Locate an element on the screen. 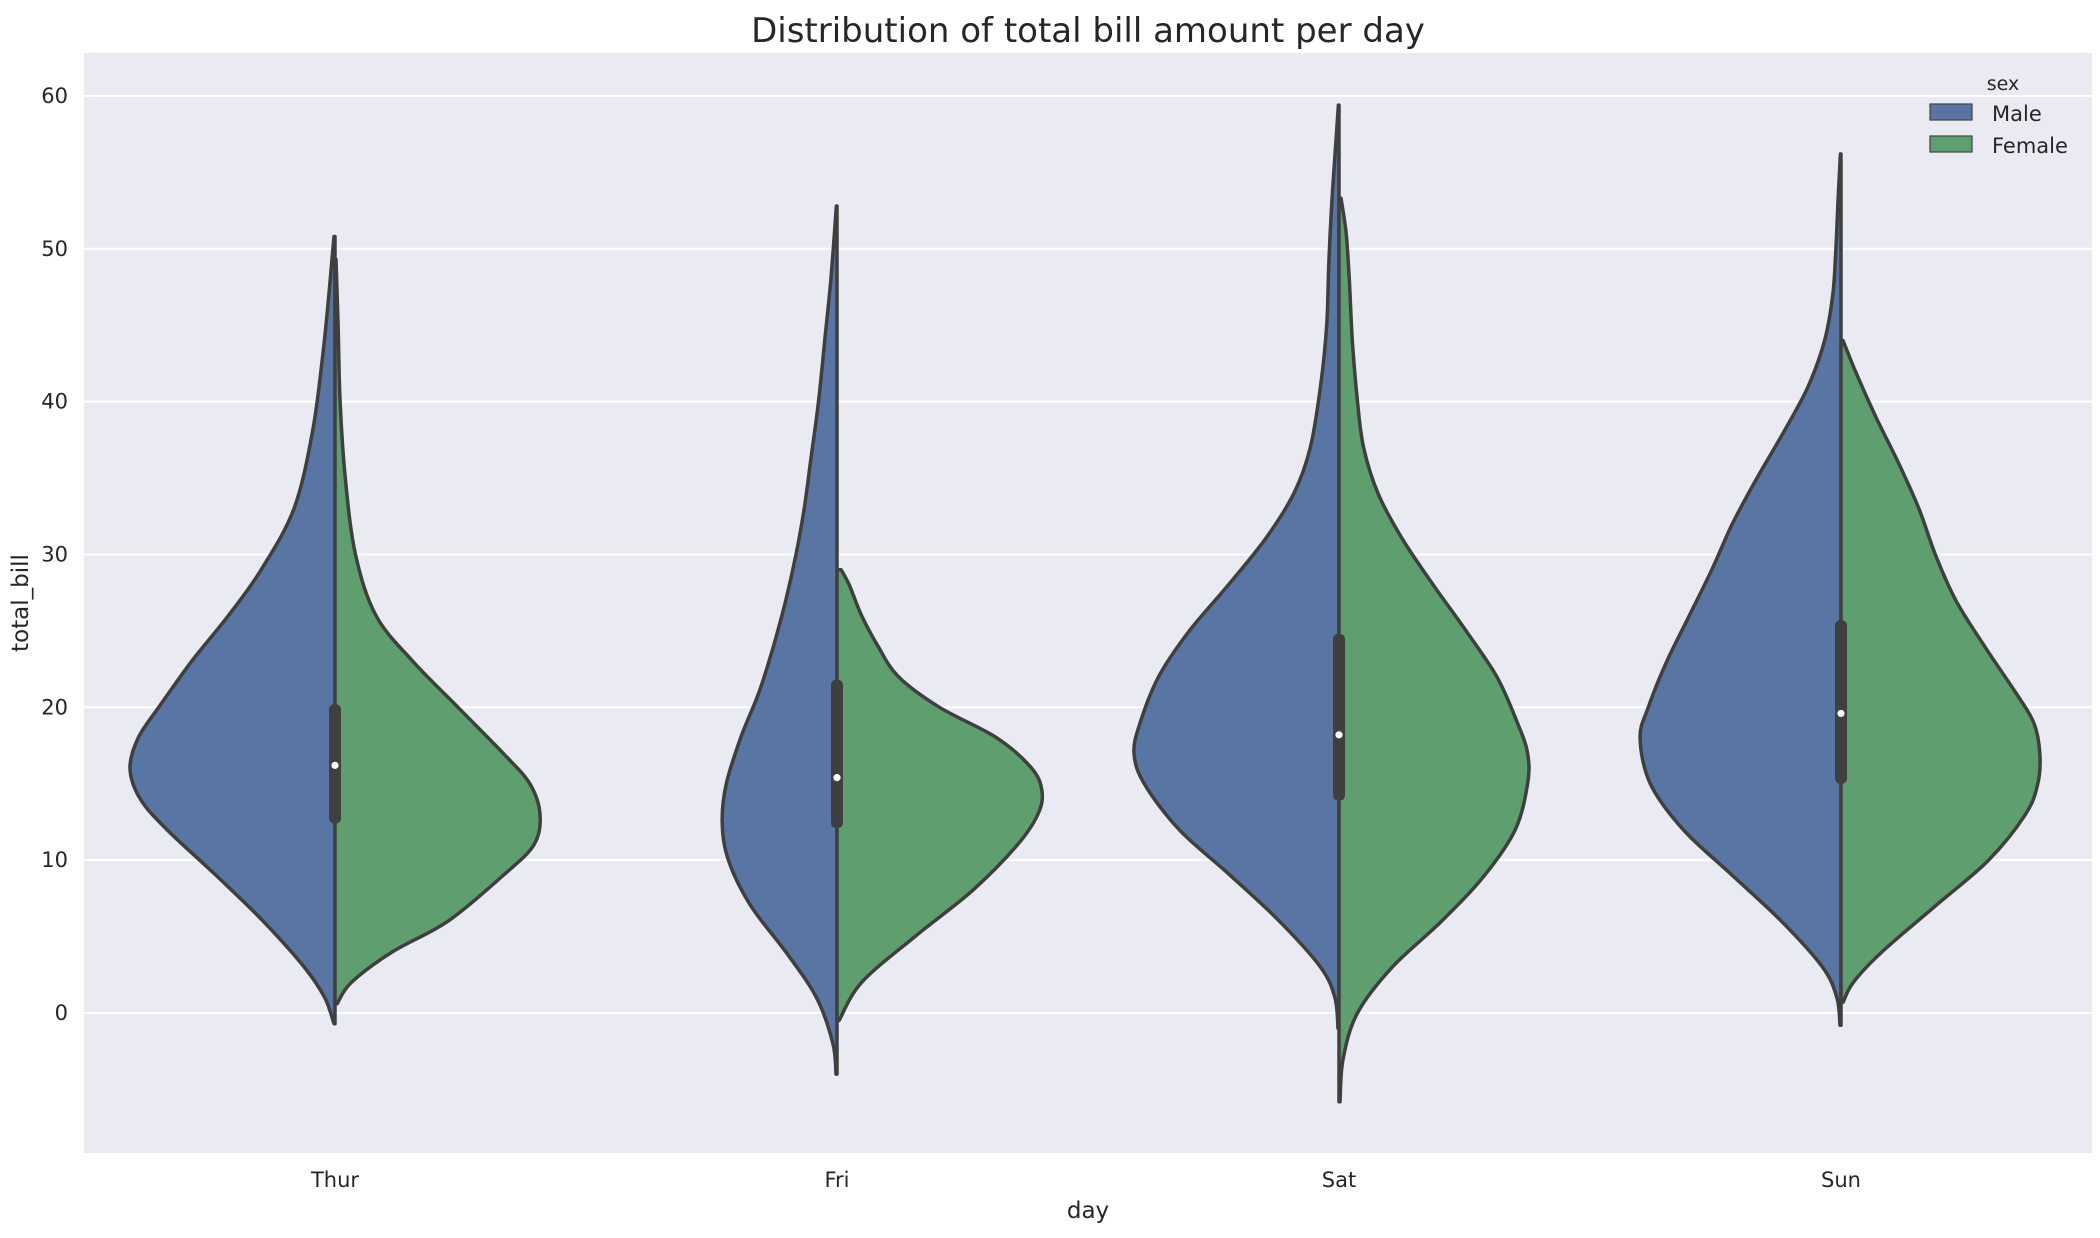 The height and width of the screenshot is (1238, 2100). legend-title: sex is located at coordinates (2003, 84).